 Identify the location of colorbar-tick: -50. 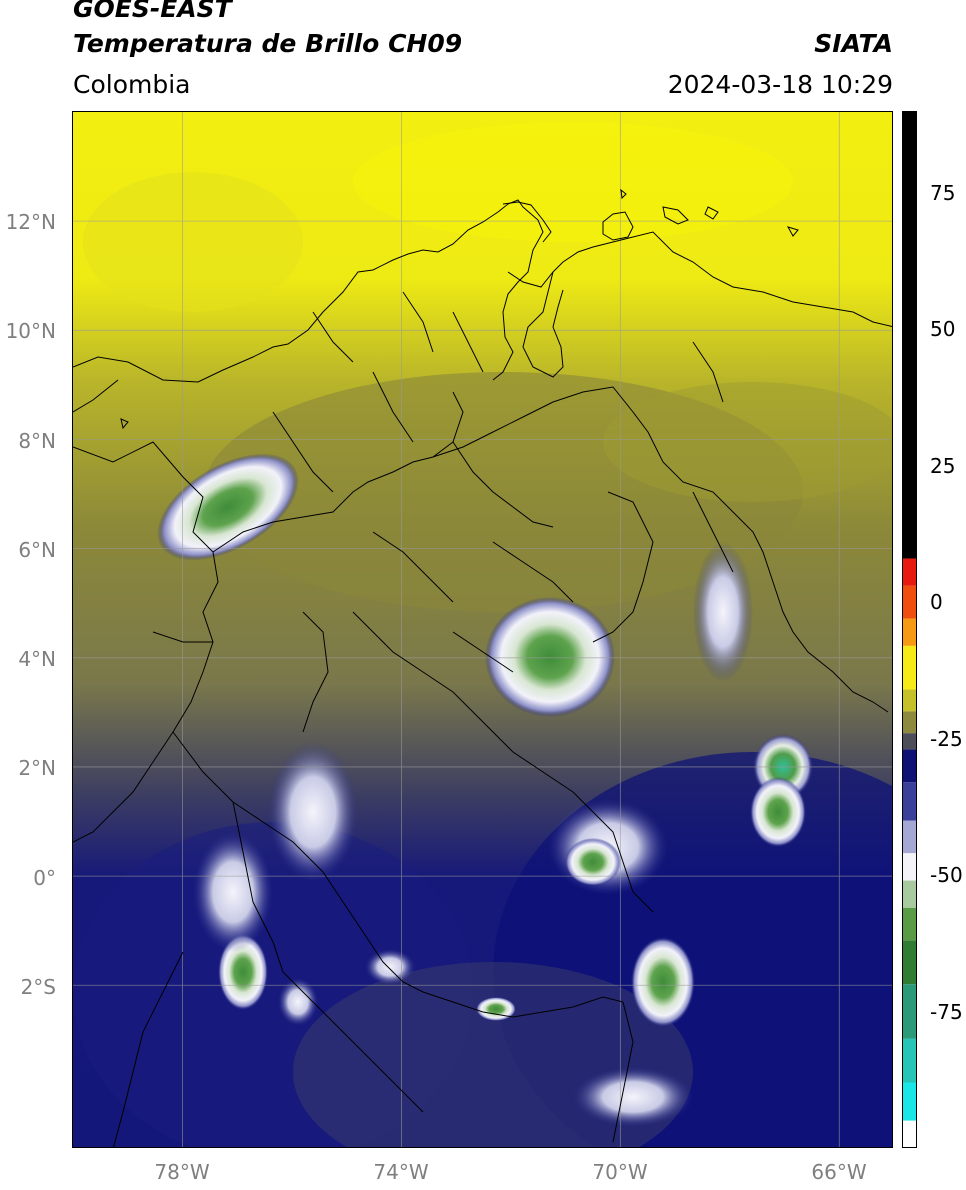
(946, 875).